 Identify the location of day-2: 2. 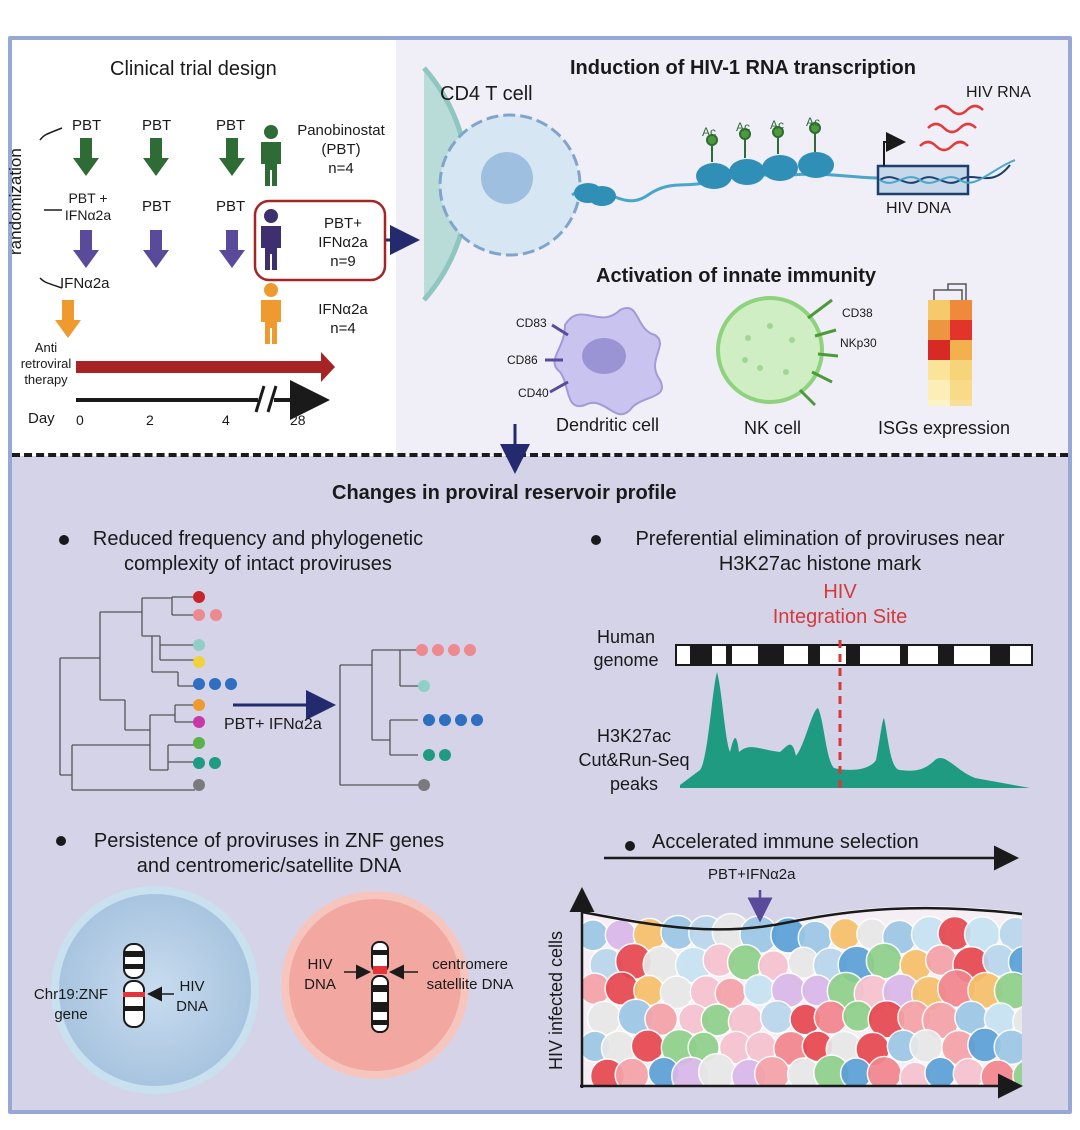
(150, 420).